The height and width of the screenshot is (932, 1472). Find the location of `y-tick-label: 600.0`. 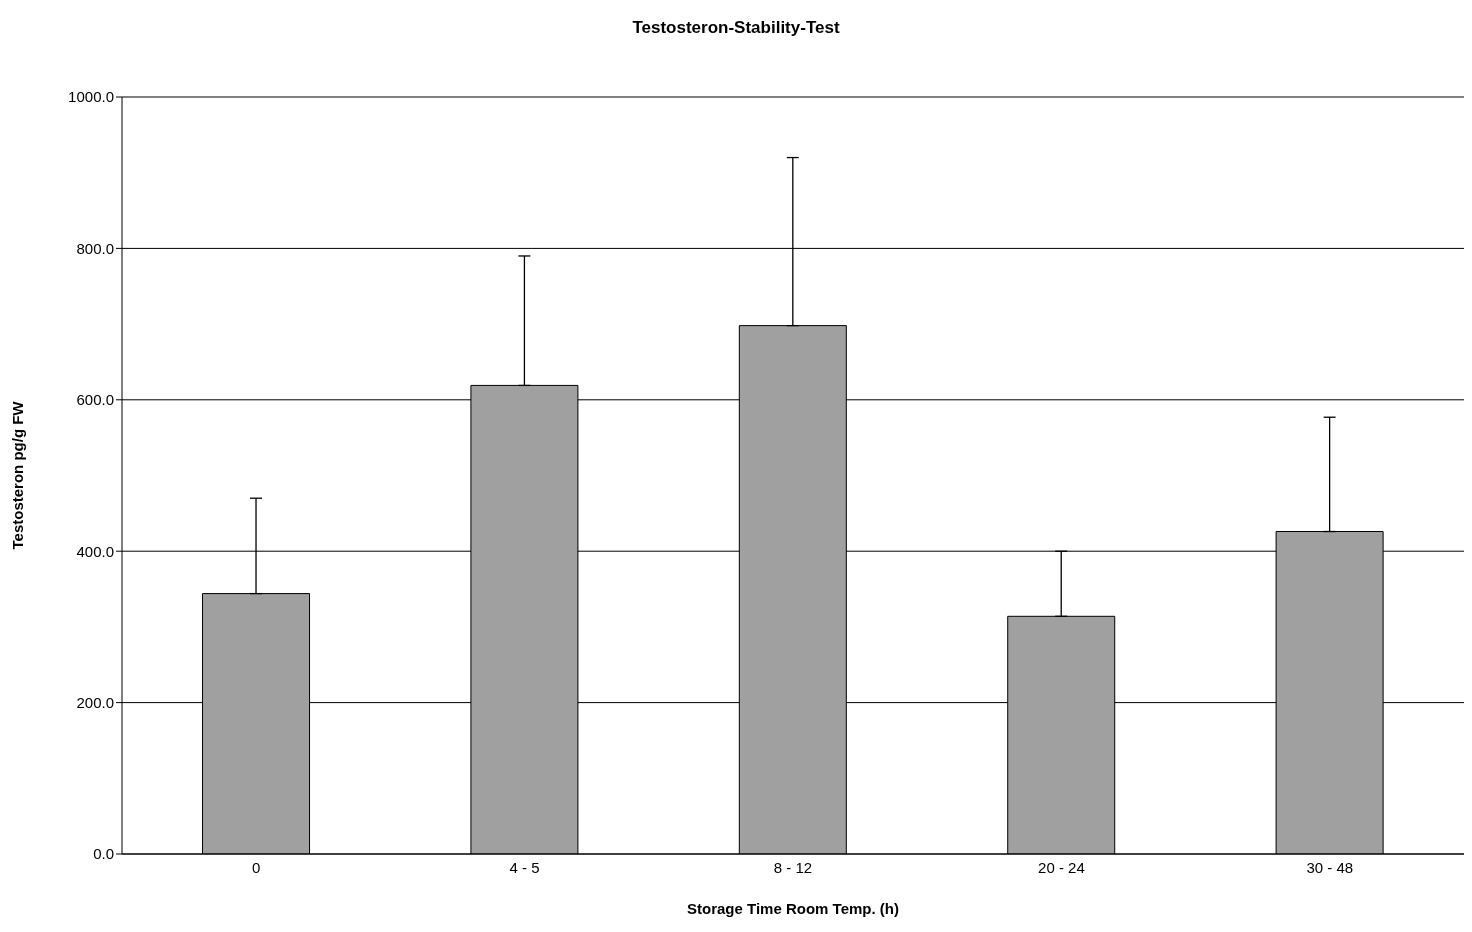

y-tick-label: 600.0 is located at coordinates (95, 400).